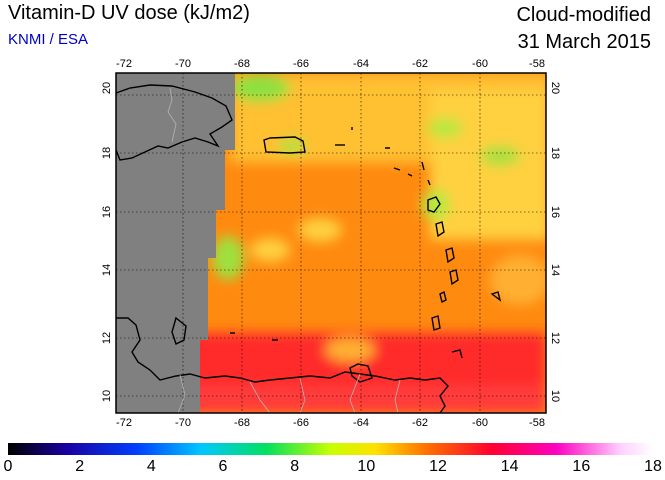  I want to click on south-america-coast, so click(282, 365).